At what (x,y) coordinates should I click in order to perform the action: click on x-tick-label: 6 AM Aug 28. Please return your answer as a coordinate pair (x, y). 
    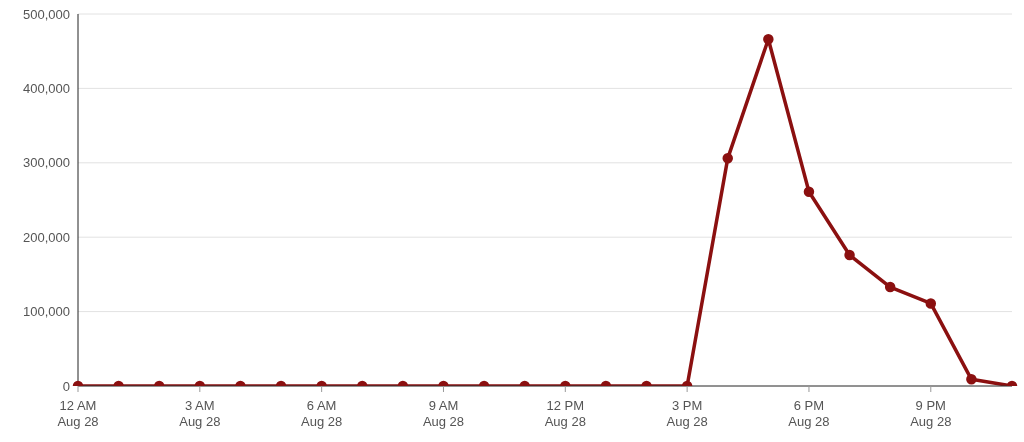
    Looking at the image, I should click on (322, 413).